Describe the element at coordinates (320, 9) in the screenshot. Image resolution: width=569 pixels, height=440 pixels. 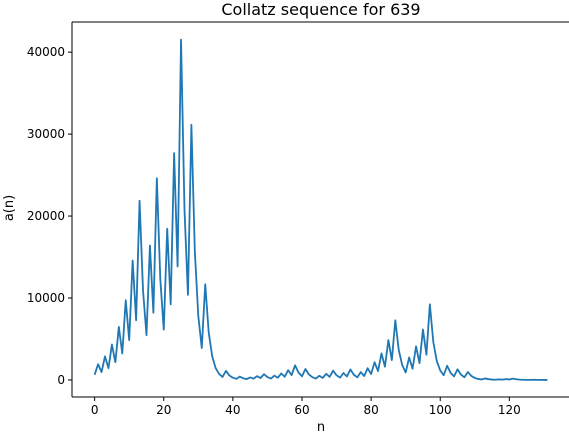
I see `chart-title: Collatz sequence for 639` at that location.